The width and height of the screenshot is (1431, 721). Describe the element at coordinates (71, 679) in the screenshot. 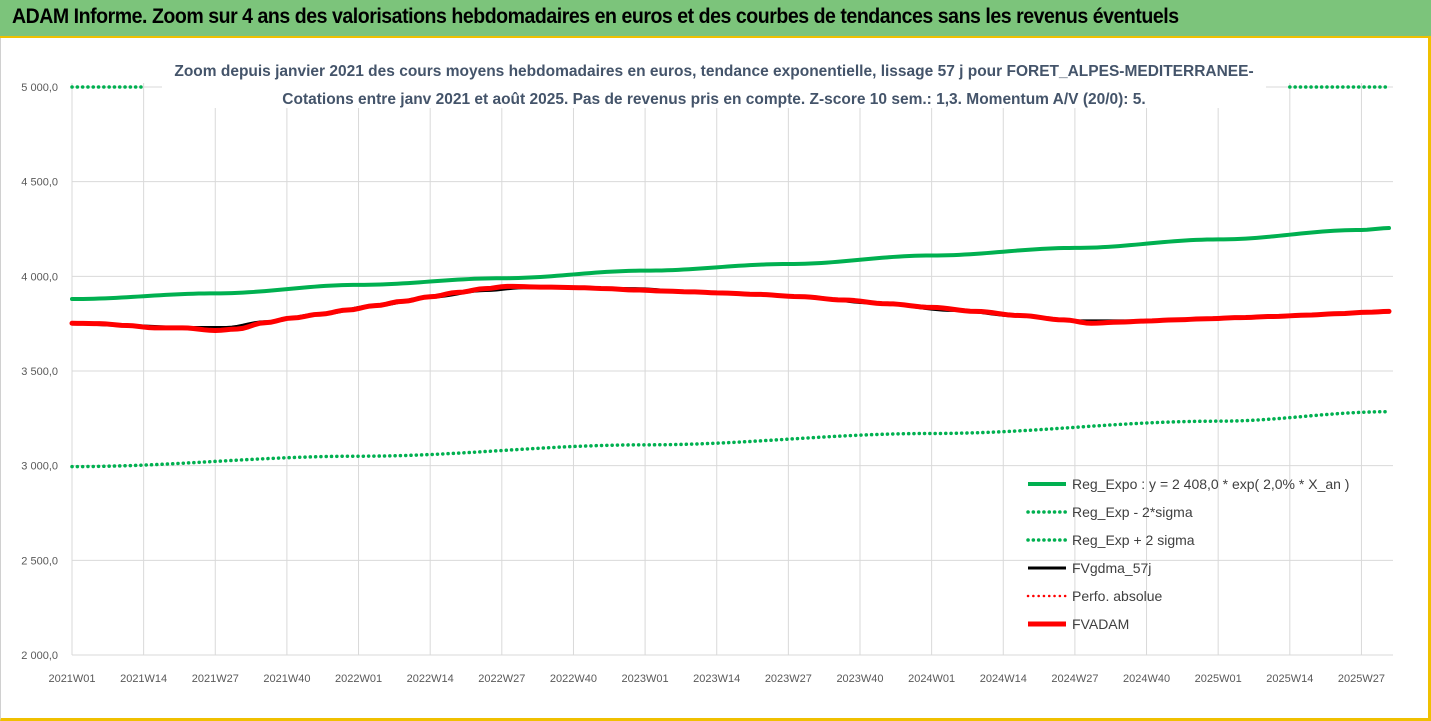

I see `x-tick-label: 2021W01` at that location.